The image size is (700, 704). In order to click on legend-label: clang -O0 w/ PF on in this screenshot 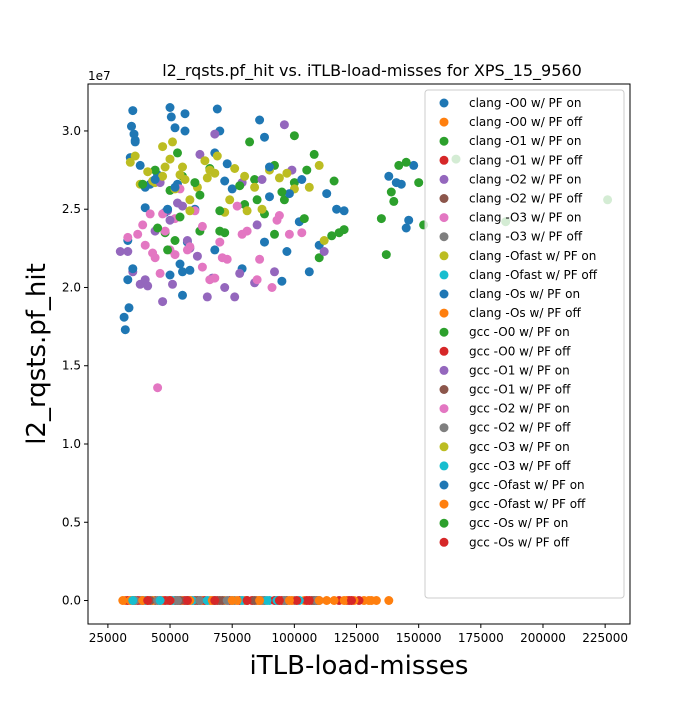, I will do `click(525, 103)`.